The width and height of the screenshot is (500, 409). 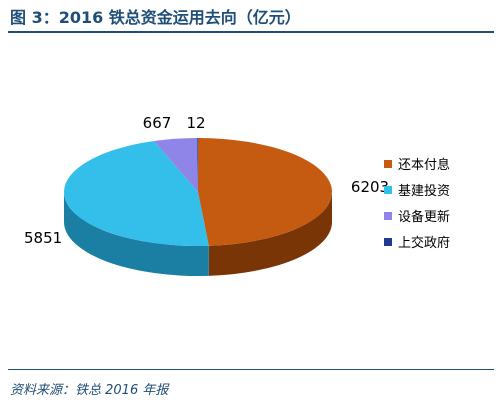 What do you see at coordinates (195, 123) in the screenshot?
I see `data-label-4: 12` at bounding box center [195, 123].